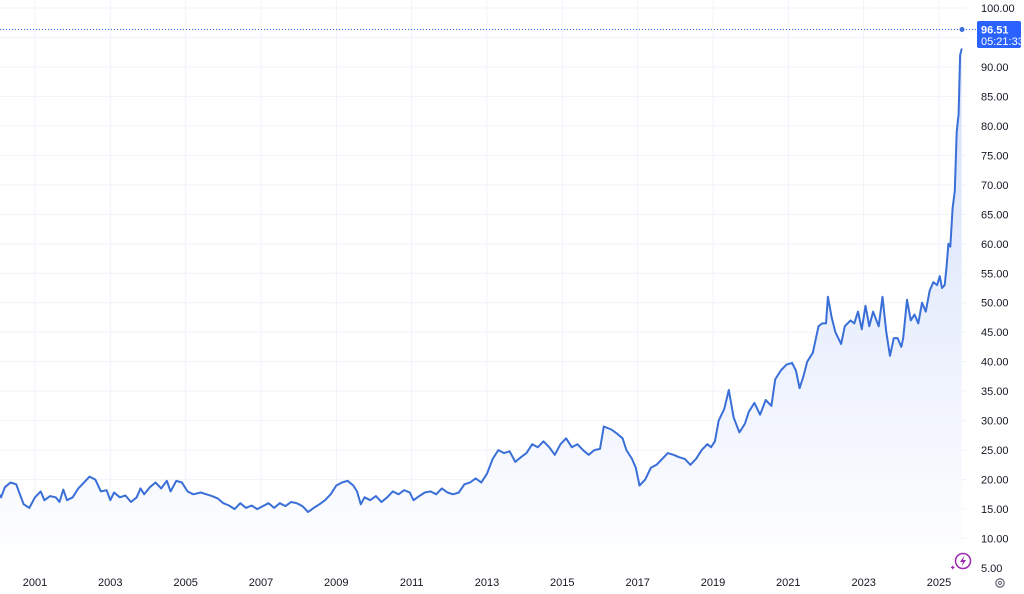  I want to click on last-price-badge, so click(999, 34).